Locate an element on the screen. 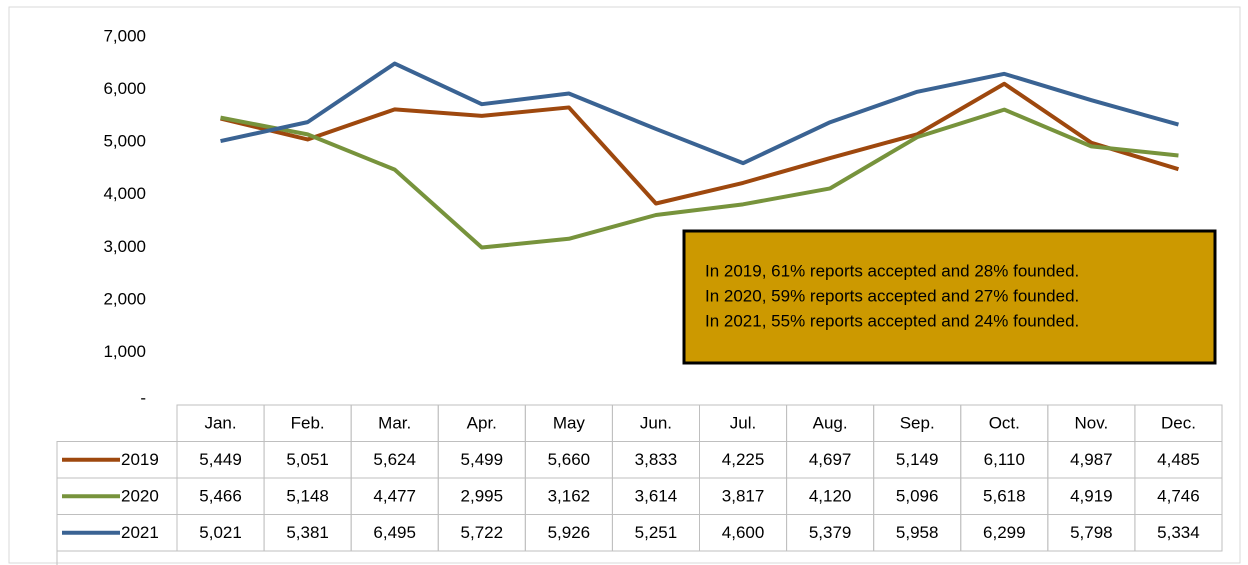  table-cell is located at coordinates (1178, 533).